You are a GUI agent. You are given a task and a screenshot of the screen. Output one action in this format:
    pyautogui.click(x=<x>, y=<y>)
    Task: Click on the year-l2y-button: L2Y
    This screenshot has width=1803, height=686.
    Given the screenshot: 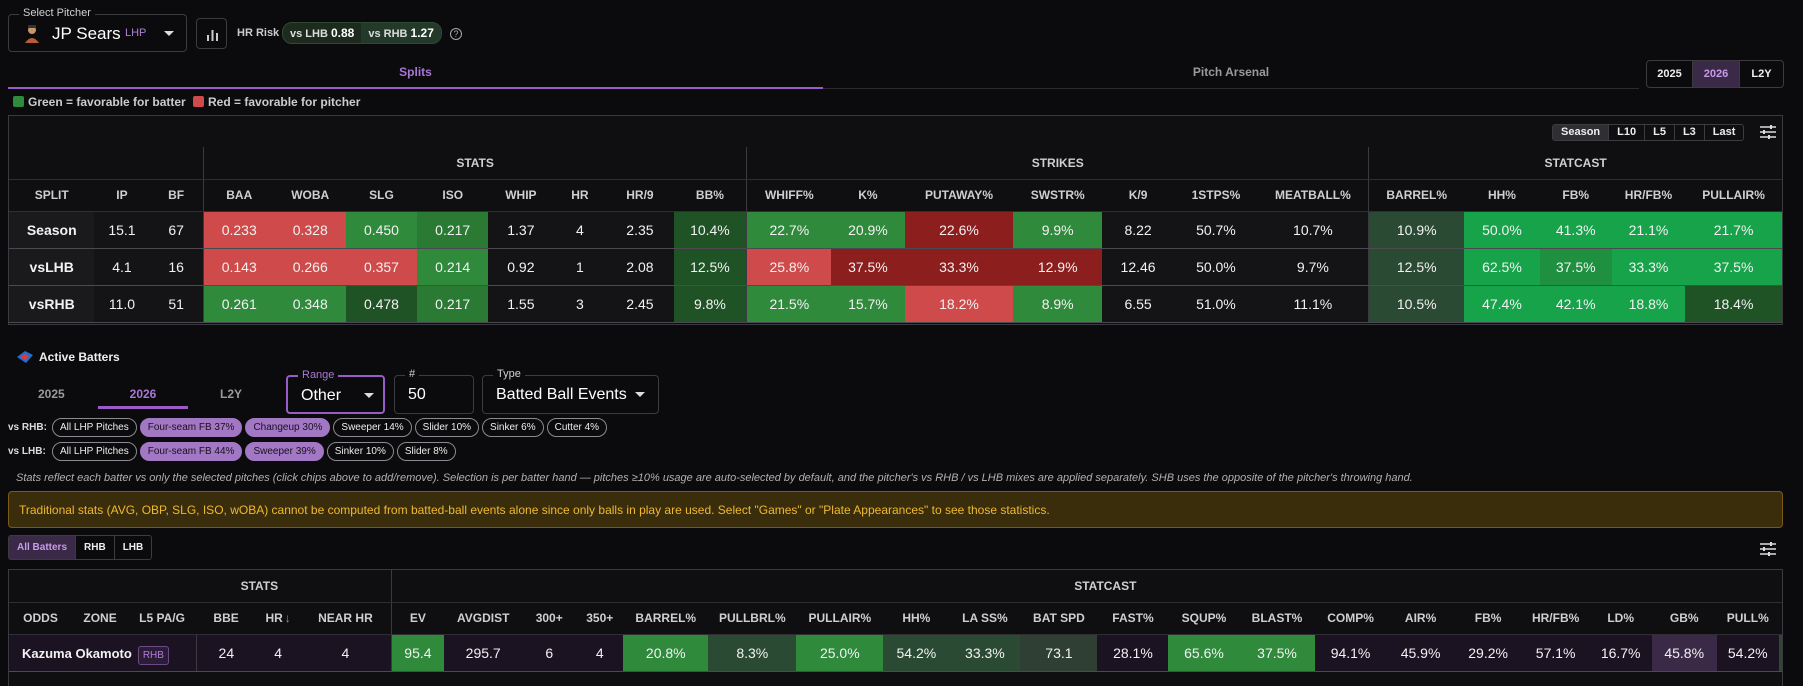 What is the action you would take?
    pyautogui.click(x=1761, y=74)
    